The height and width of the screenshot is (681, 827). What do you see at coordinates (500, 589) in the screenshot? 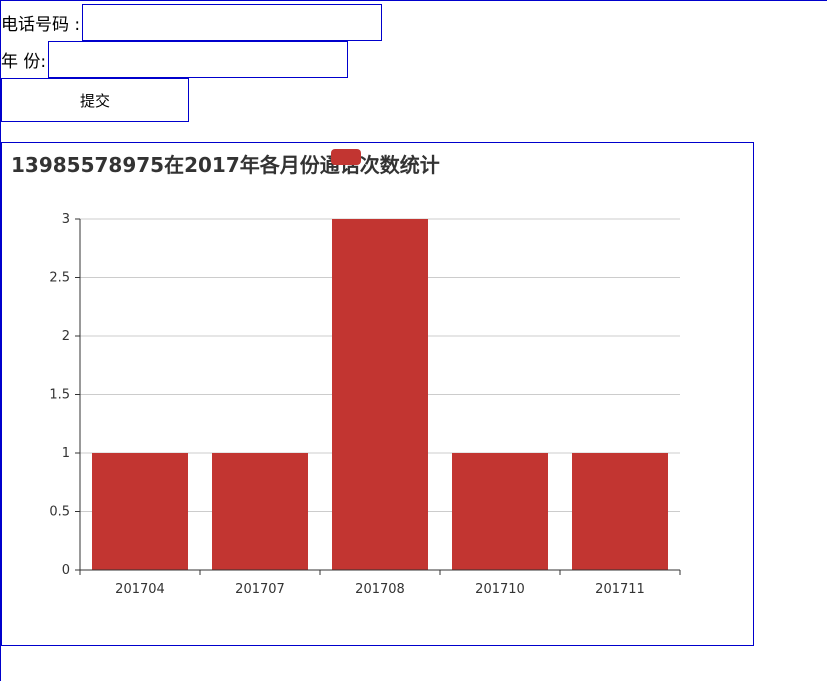
I see `x-tick-label: 201710` at bounding box center [500, 589].